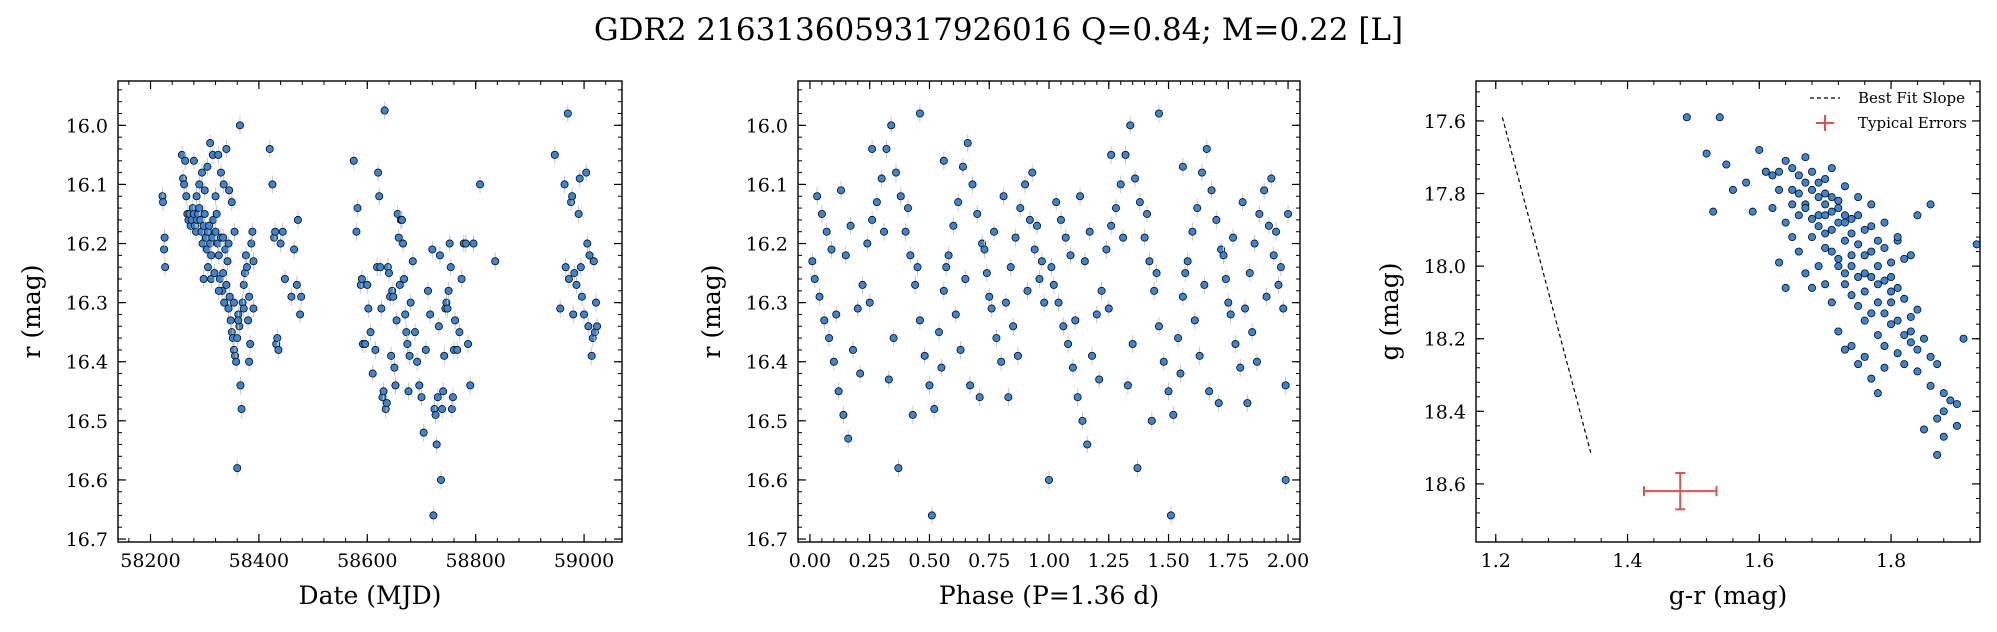 This screenshot has height=632, width=1997. What do you see at coordinates (150, 561) in the screenshot?
I see `x-tick-label: 58200` at bounding box center [150, 561].